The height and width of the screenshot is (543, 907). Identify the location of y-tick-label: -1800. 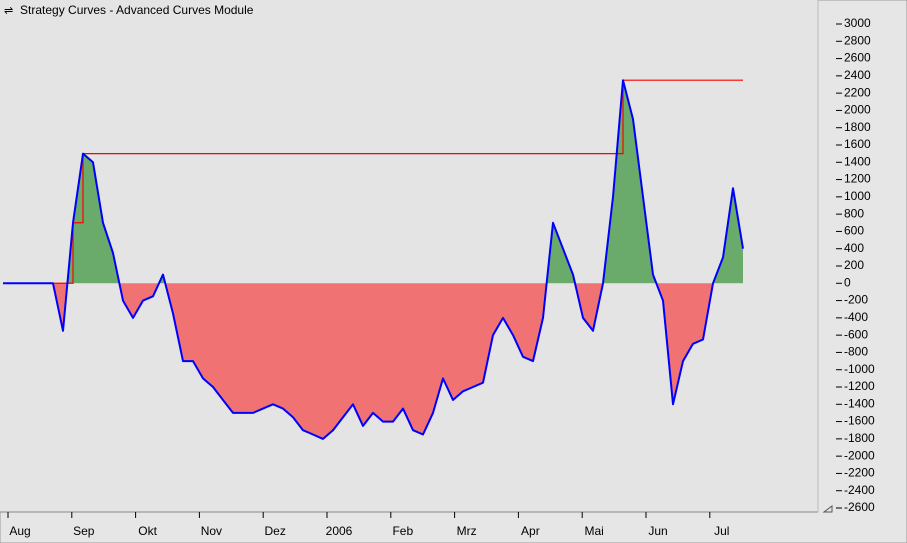
(859, 438).